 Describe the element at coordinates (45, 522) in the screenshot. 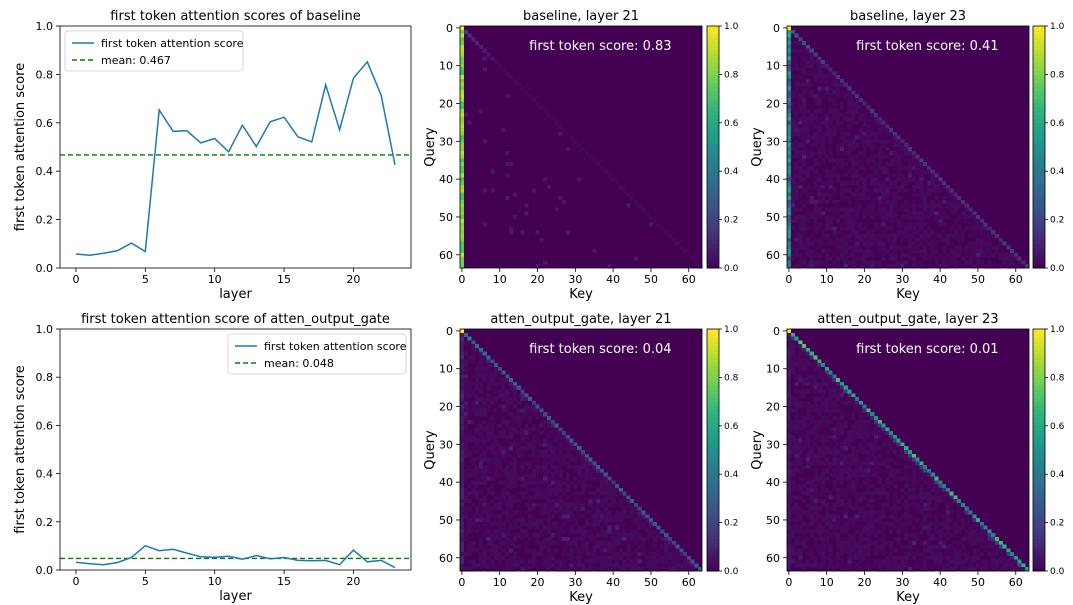

I see `y-tick-label: 0.2` at that location.